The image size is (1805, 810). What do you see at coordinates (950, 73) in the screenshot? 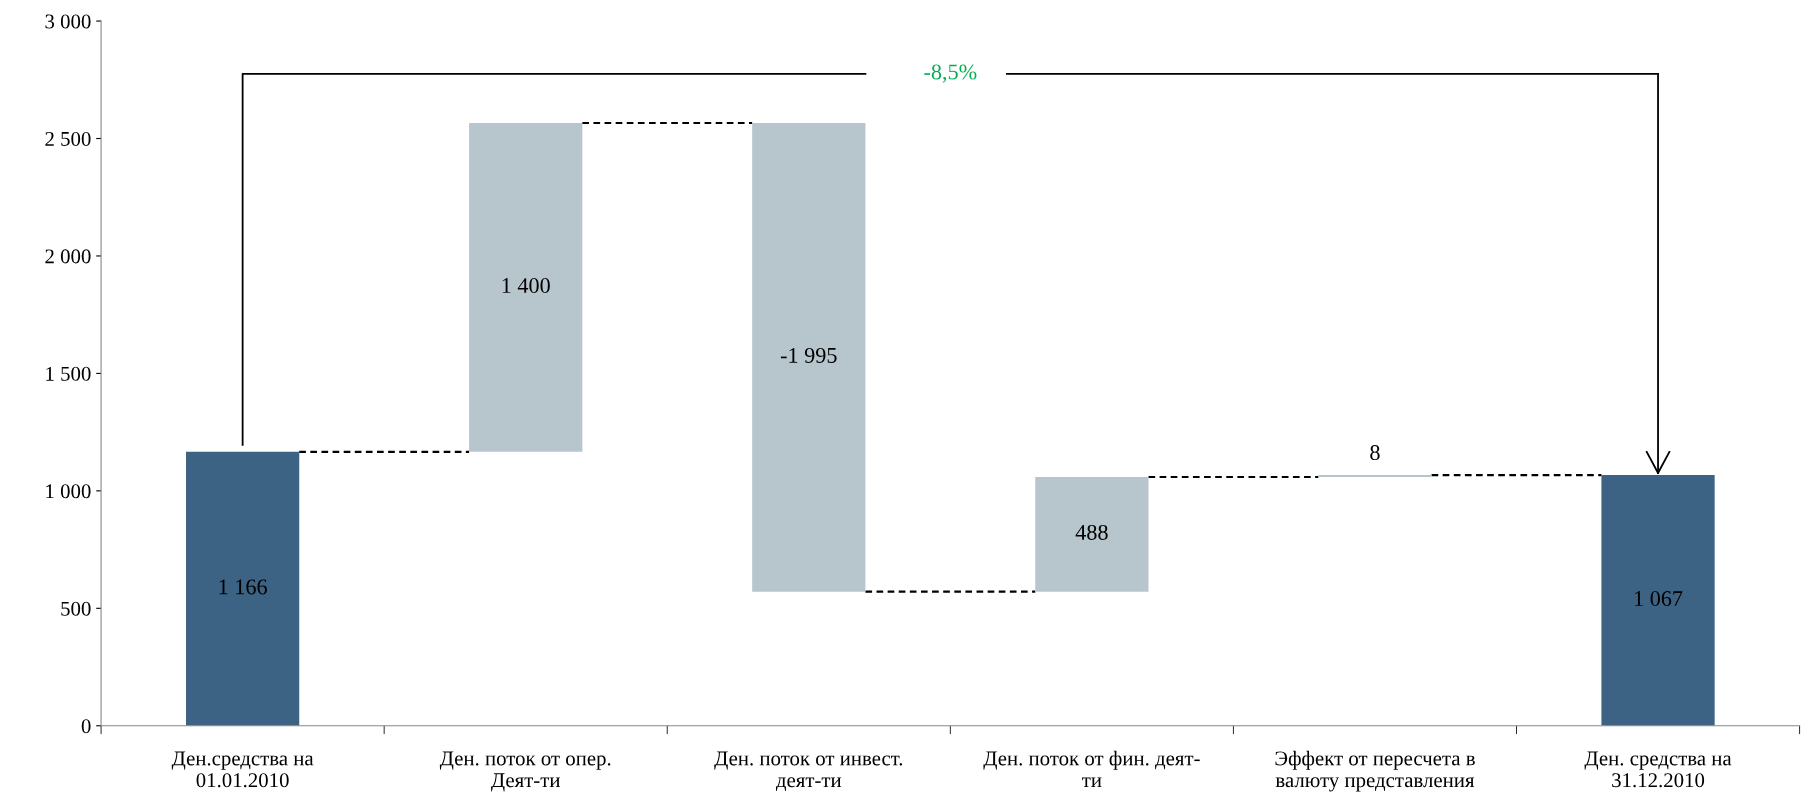
I see `annotation: -8,5%` at bounding box center [950, 73].